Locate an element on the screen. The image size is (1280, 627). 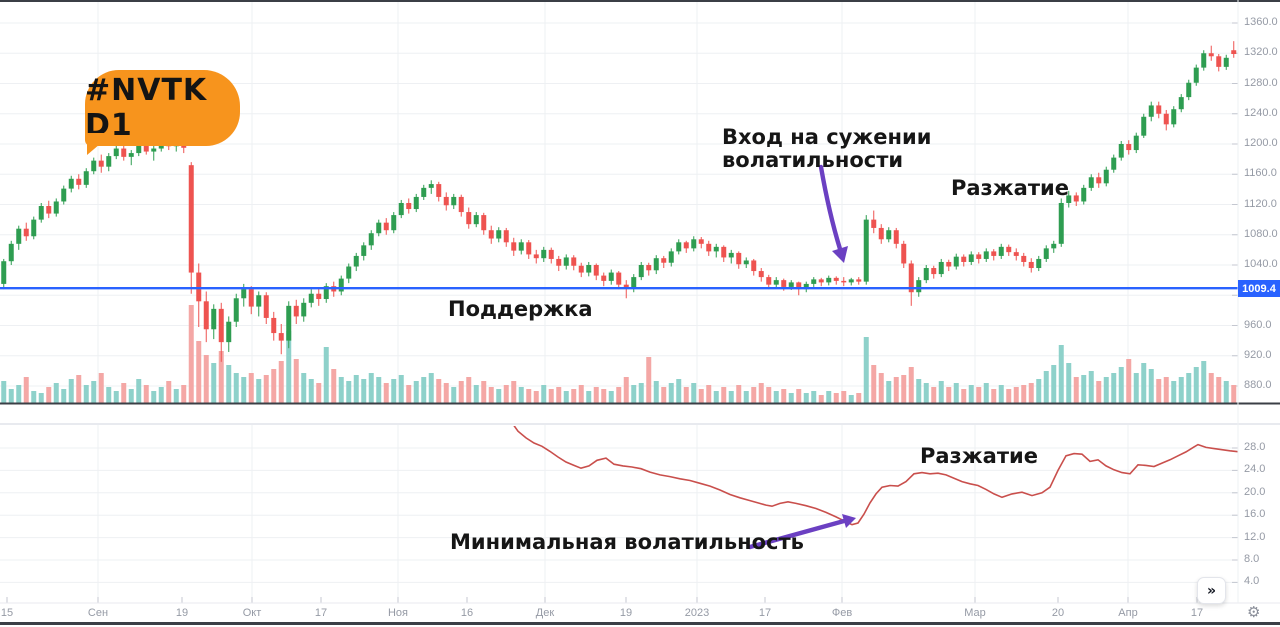
entry-arrow is located at coordinates (830, 208).